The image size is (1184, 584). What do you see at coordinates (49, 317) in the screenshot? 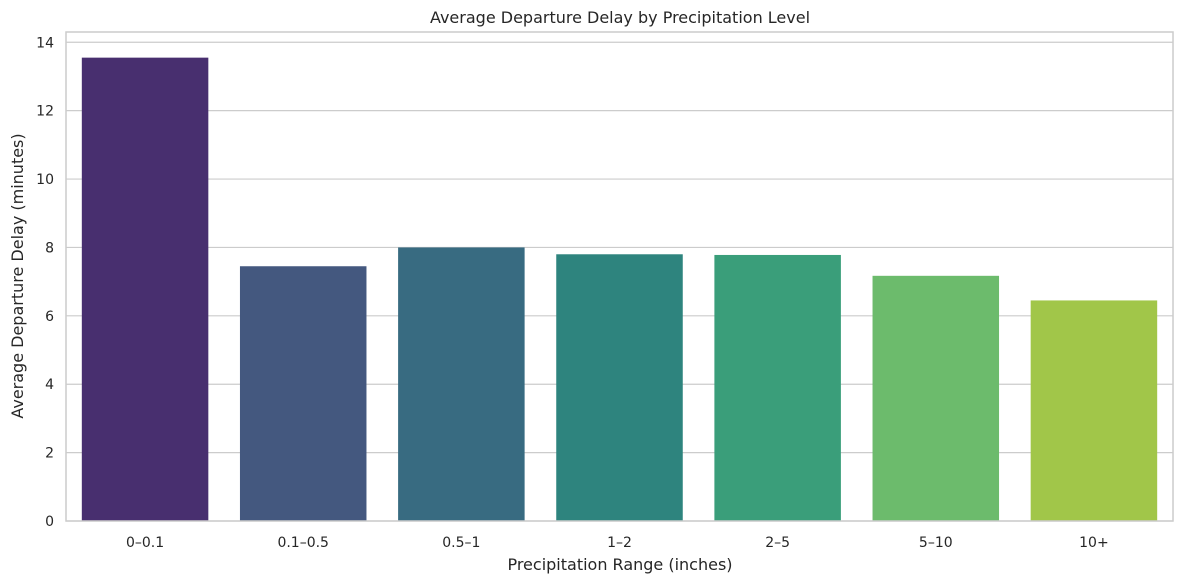
I see `y-tick-label: 6` at bounding box center [49, 317].